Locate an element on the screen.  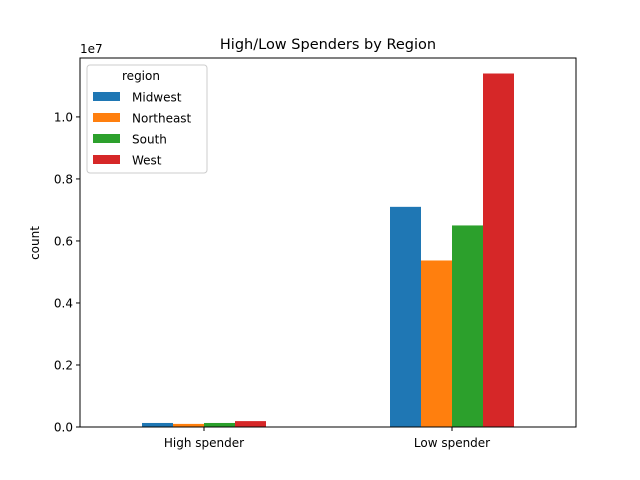
legend-swatch-midwest is located at coordinates (106, 96).